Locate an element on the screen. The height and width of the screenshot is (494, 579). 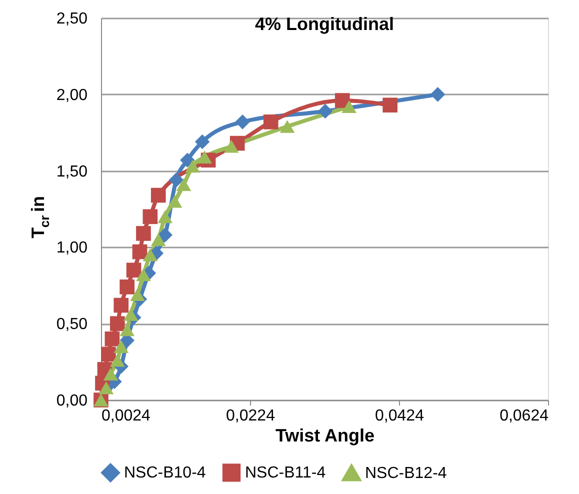
y-tick-label: 1,00 is located at coordinates (72, 248).